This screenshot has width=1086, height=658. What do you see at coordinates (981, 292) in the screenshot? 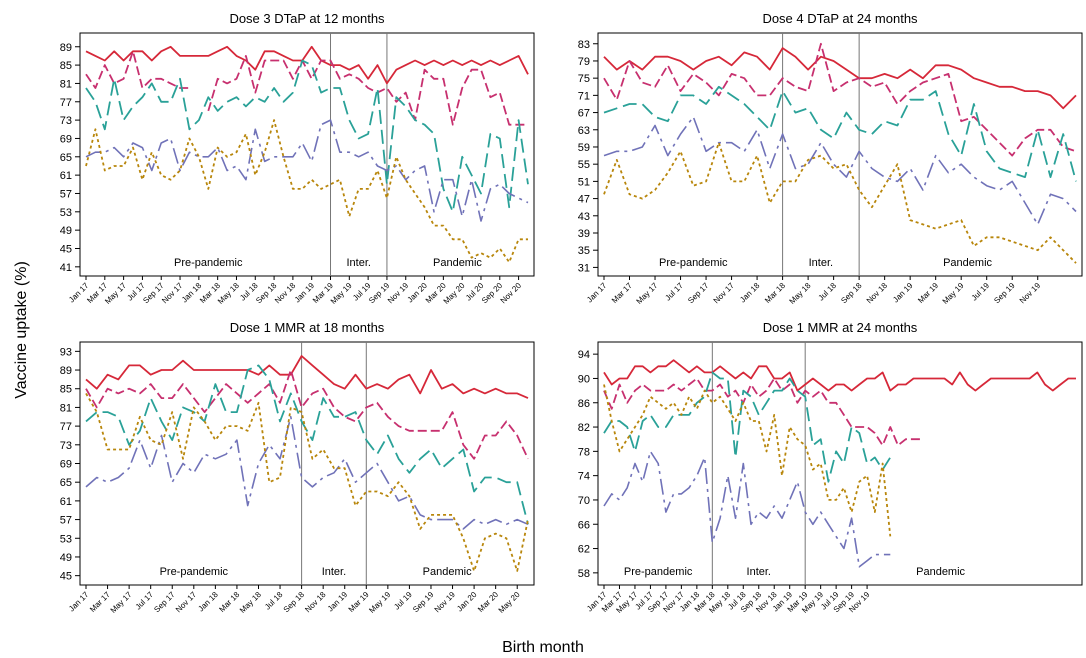
I see `x-tick-label: Jul 19` at bounding box center [981, 292].